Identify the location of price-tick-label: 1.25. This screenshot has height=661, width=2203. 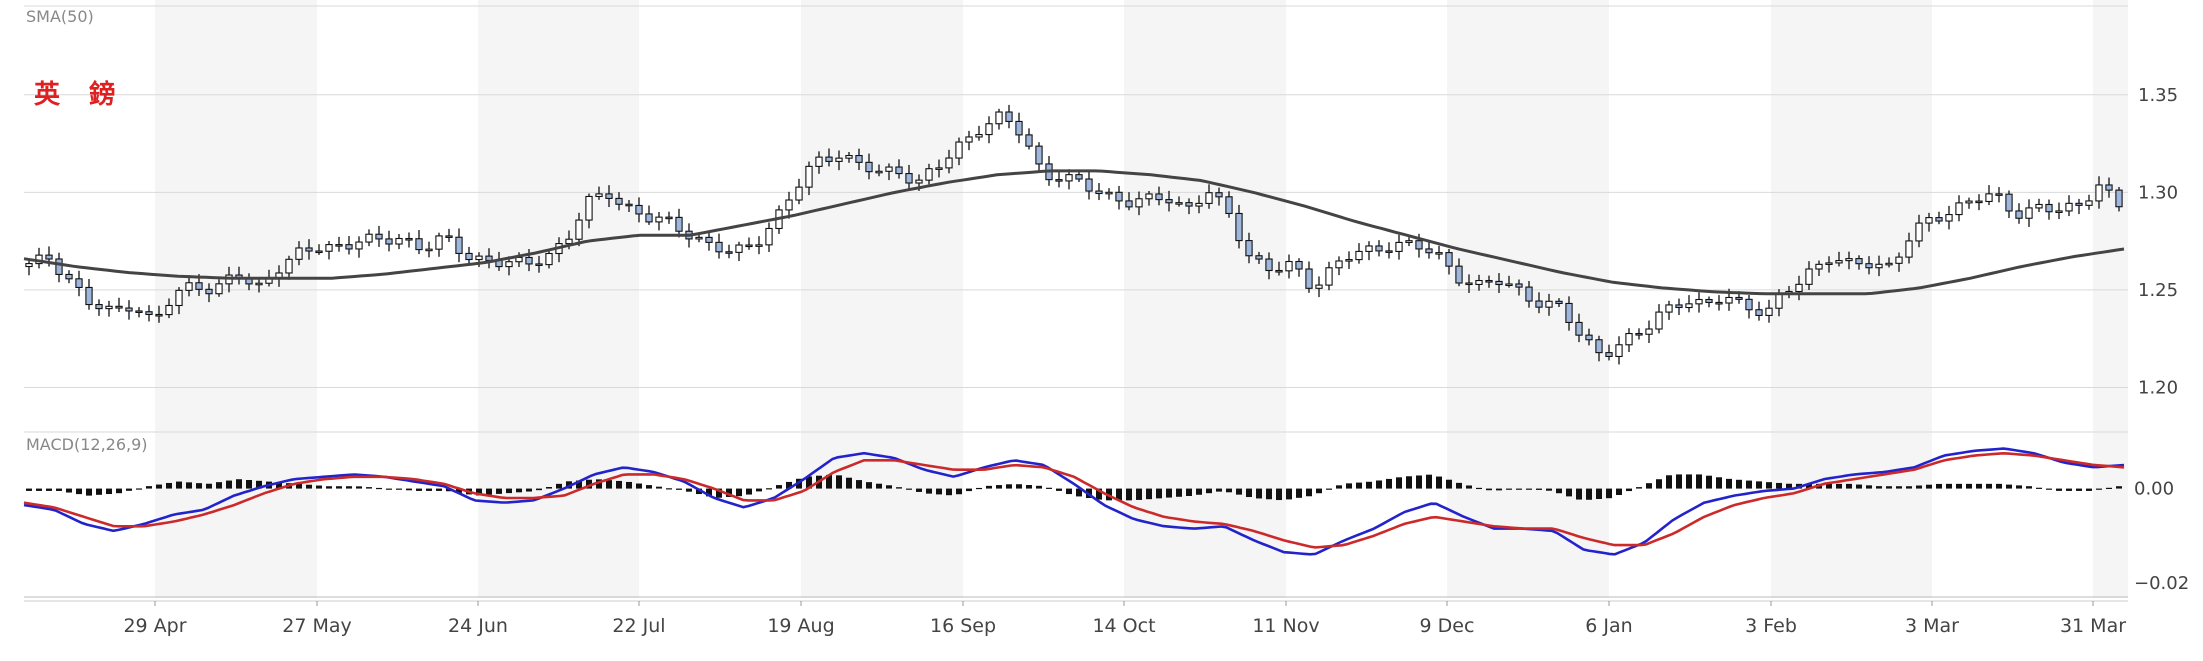
(2158, 290).